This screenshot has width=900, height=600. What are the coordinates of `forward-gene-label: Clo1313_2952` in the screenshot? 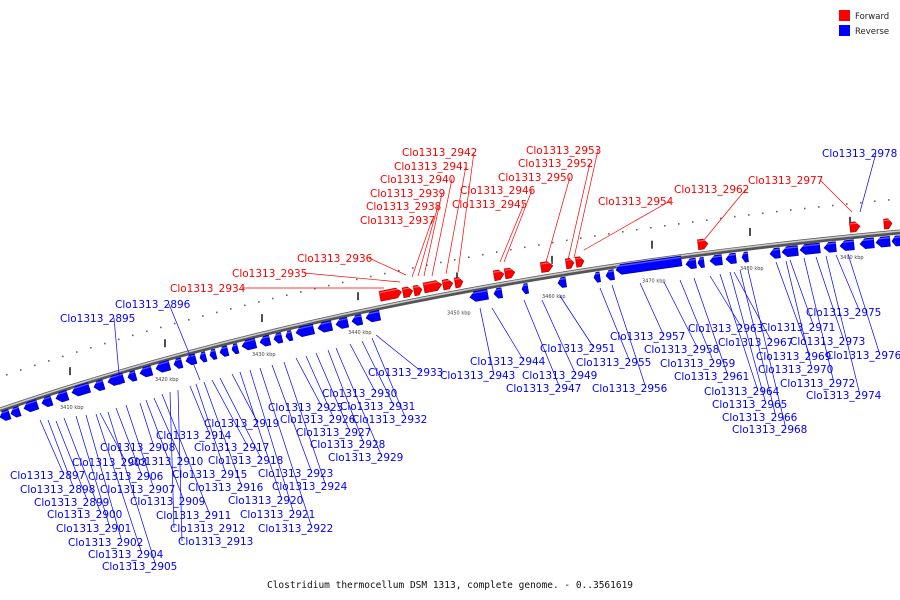 It's located at (555, 164).